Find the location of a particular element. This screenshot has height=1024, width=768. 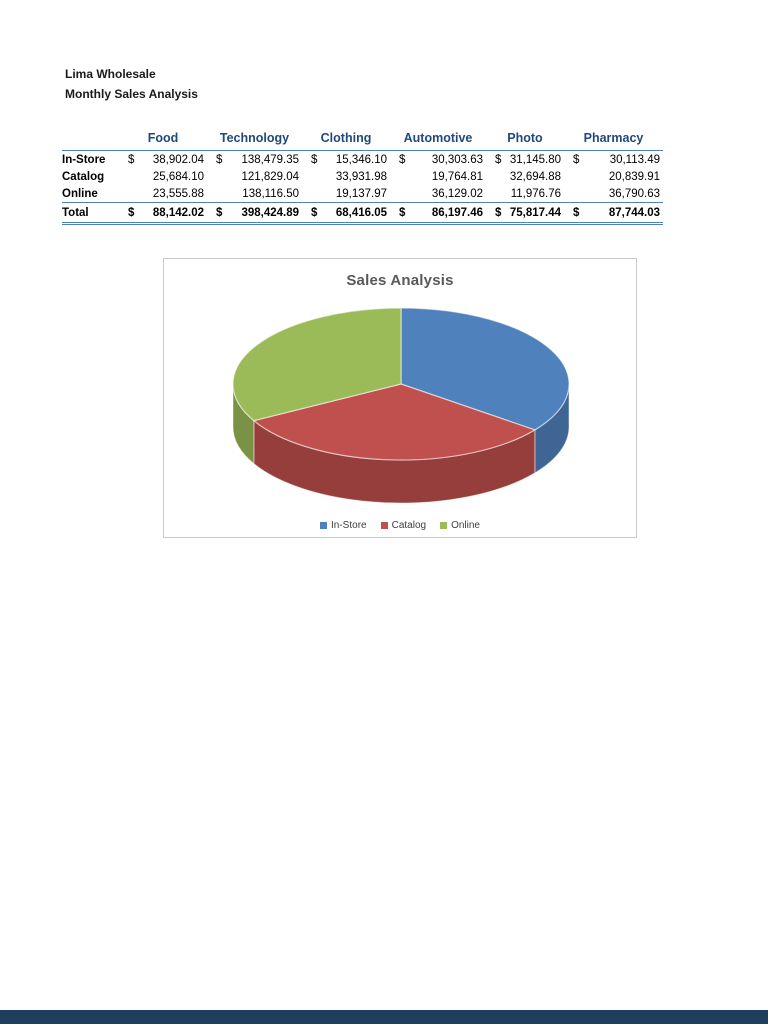

table-cell: $38,902.04 is located at coordinates (163, 160).